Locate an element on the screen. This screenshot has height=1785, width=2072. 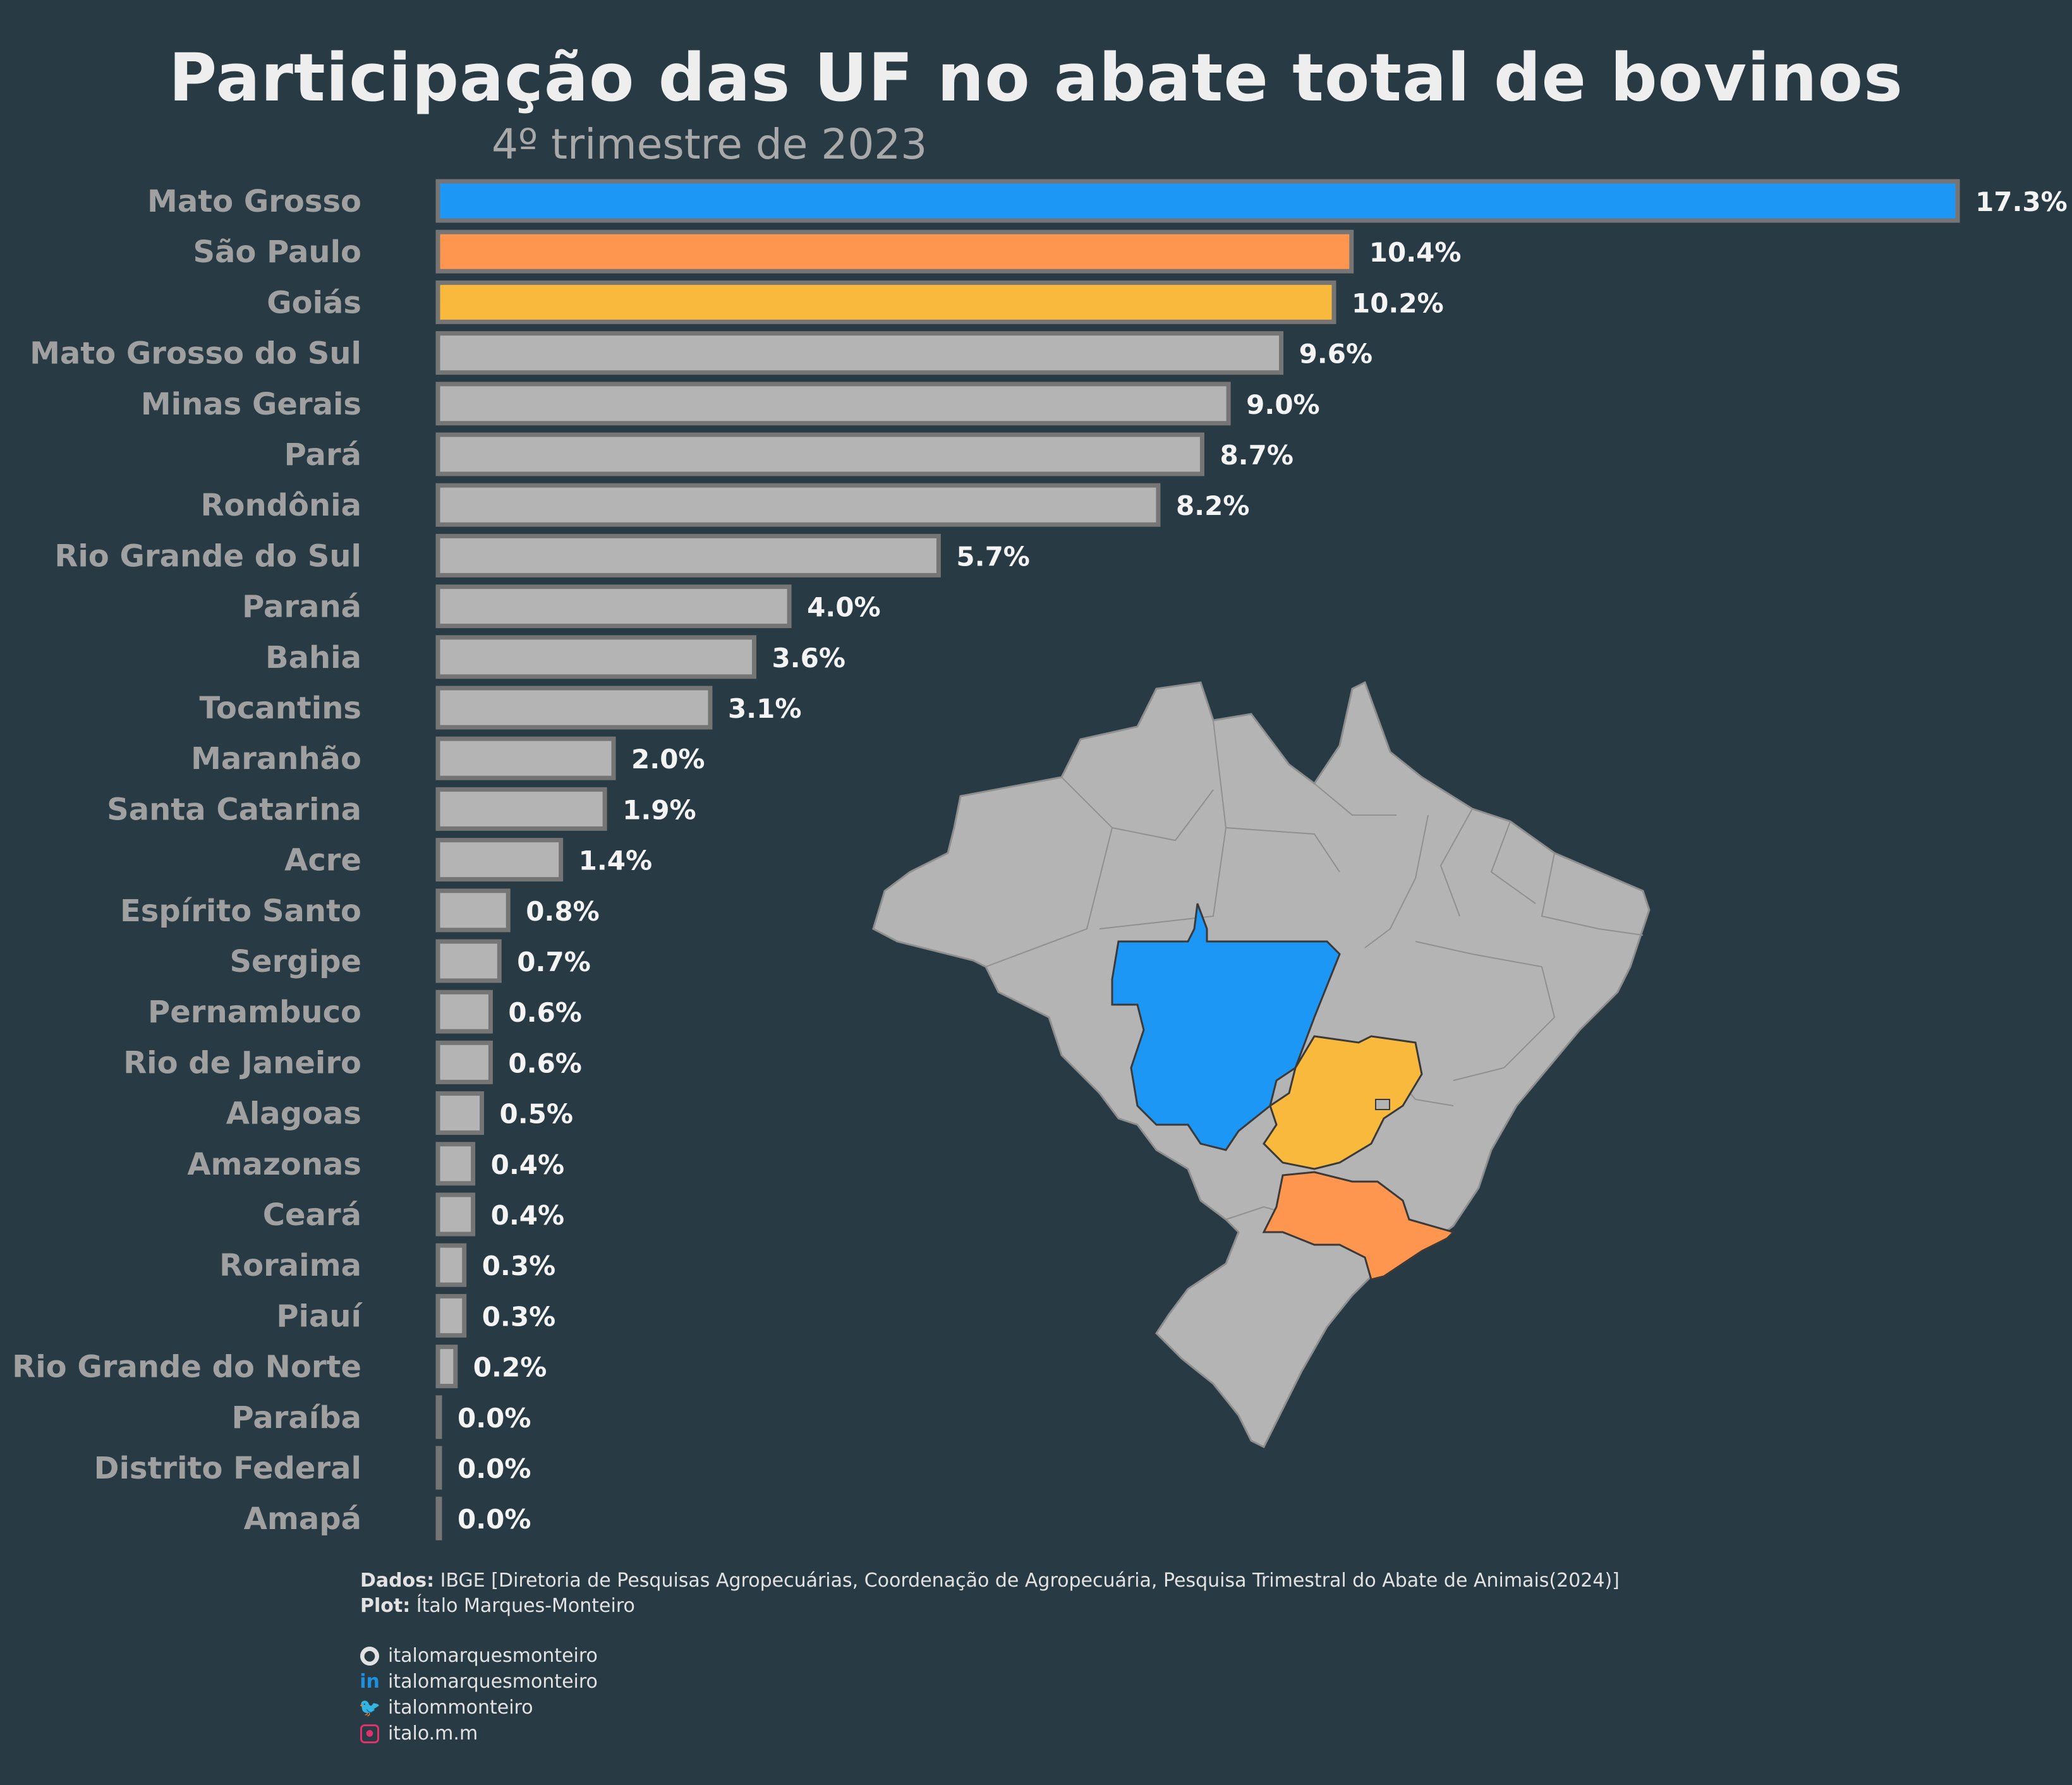
map-state-goias is located at coordinates (1343, 1102).